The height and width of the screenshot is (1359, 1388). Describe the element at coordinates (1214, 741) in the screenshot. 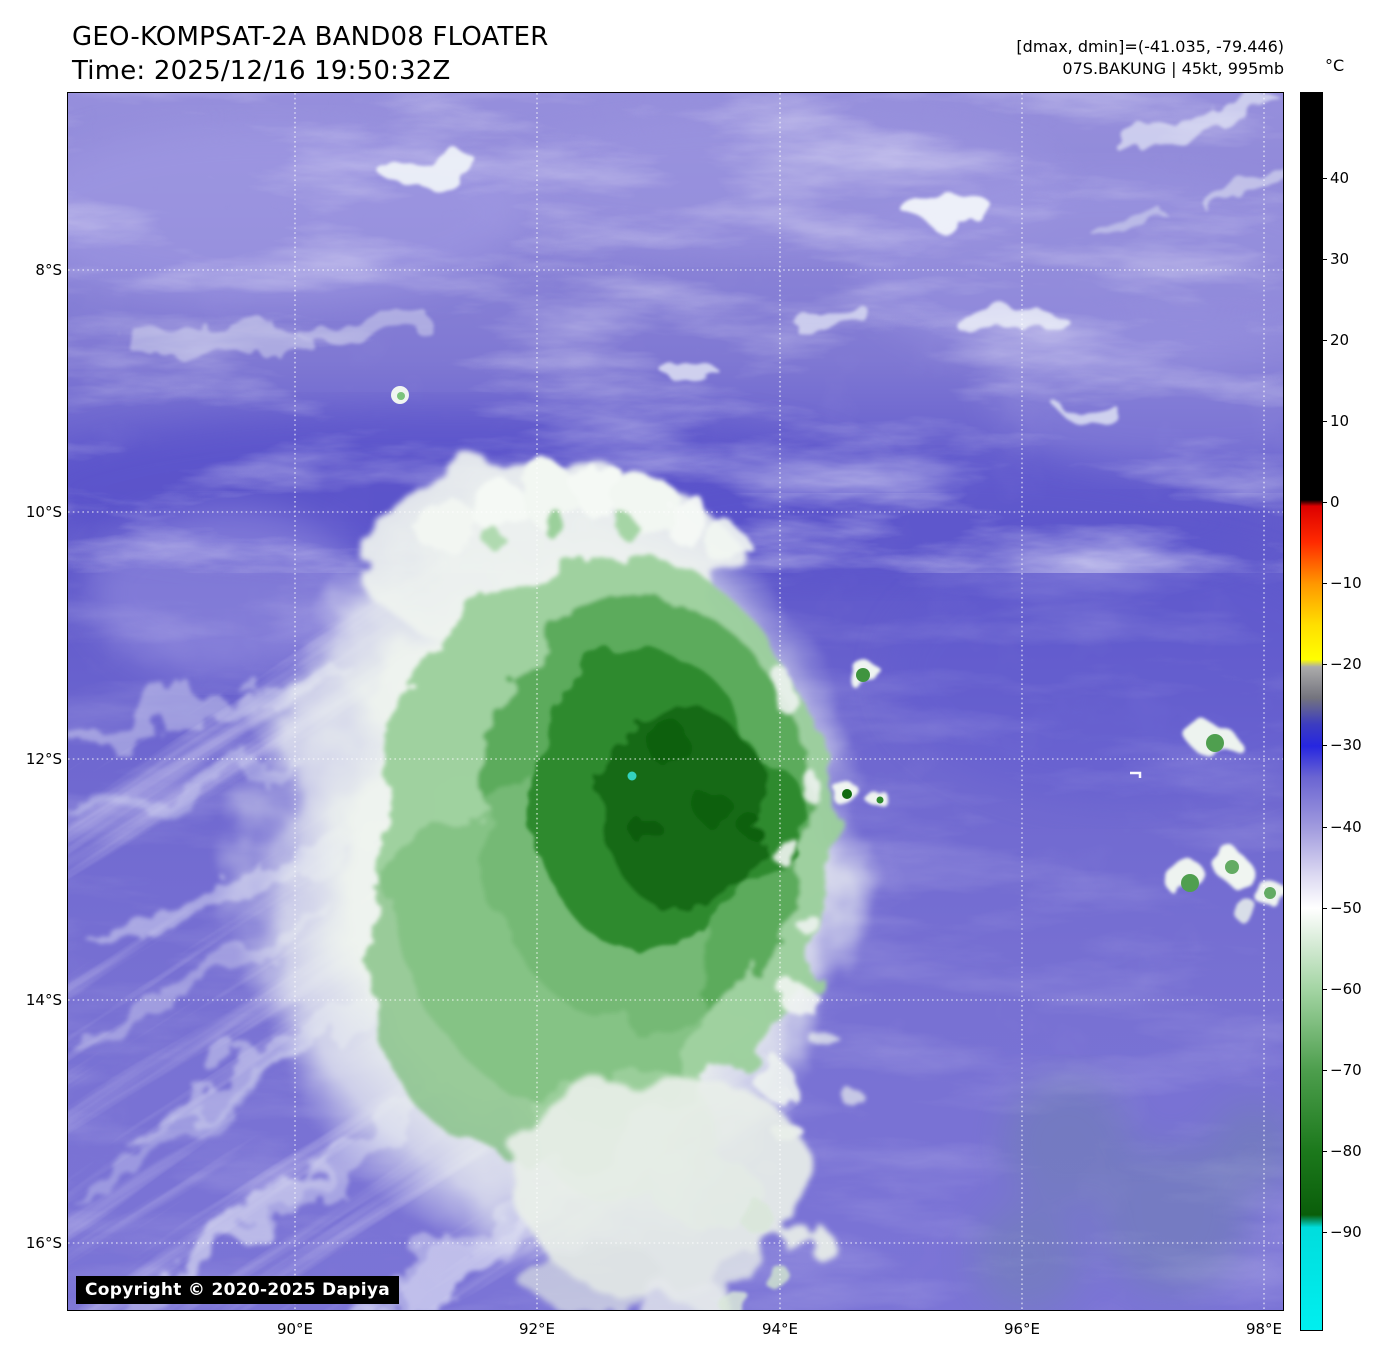

I see `isolated-cell-far-right` at that location.